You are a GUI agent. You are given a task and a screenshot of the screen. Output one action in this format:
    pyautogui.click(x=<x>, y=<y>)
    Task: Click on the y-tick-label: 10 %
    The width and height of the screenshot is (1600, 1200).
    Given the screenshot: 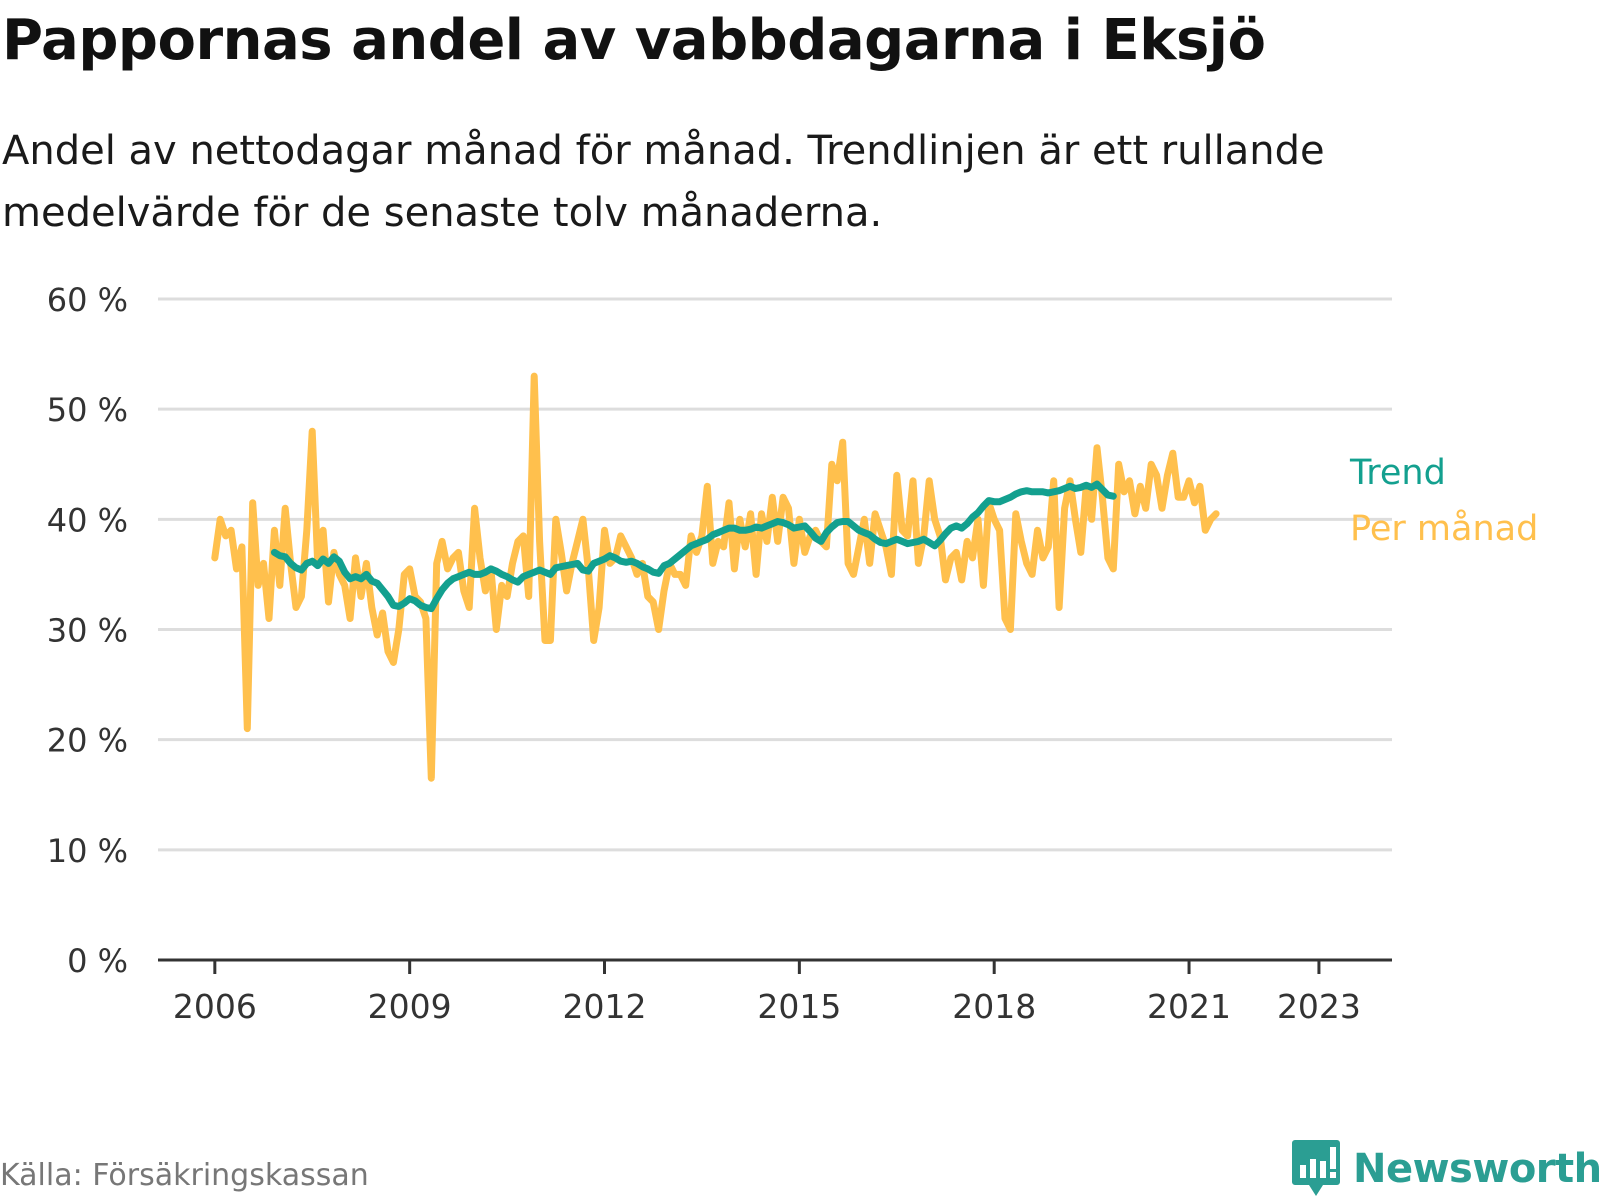 What is the action you would take?
    pyautogui.click(x=87, y=851)
    